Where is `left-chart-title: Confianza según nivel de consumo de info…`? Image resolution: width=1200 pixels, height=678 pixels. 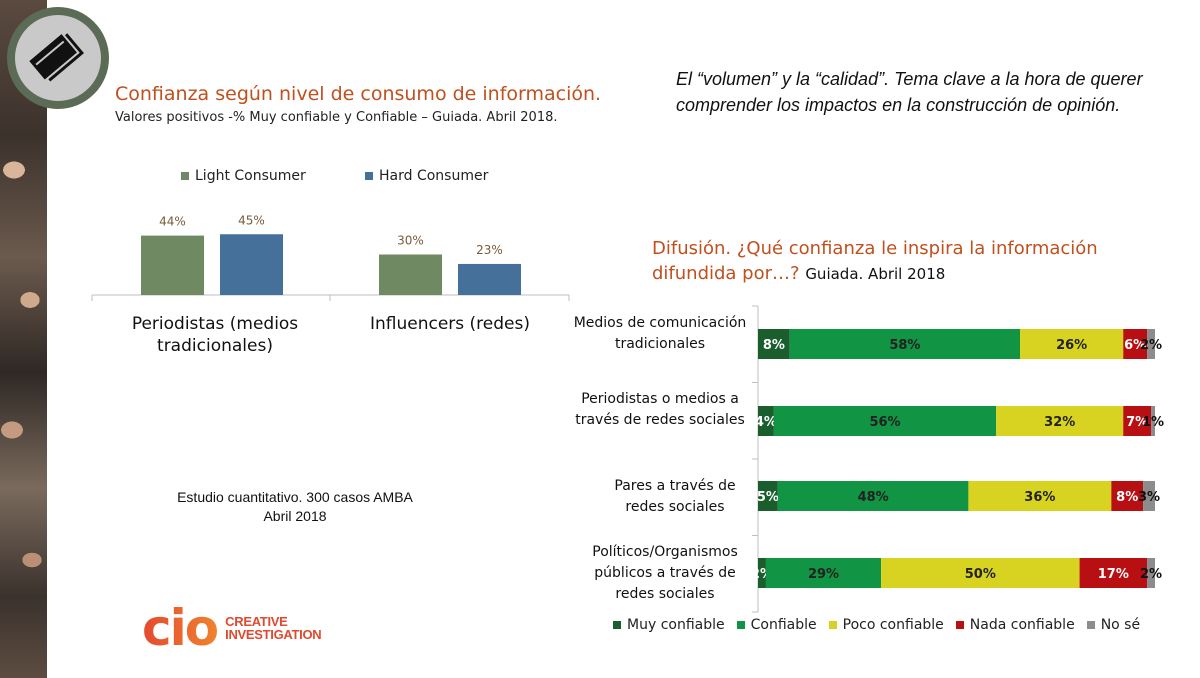 left-chart-title: Confianza según nivel de consumo de info… is located at coordinates (358, 94).